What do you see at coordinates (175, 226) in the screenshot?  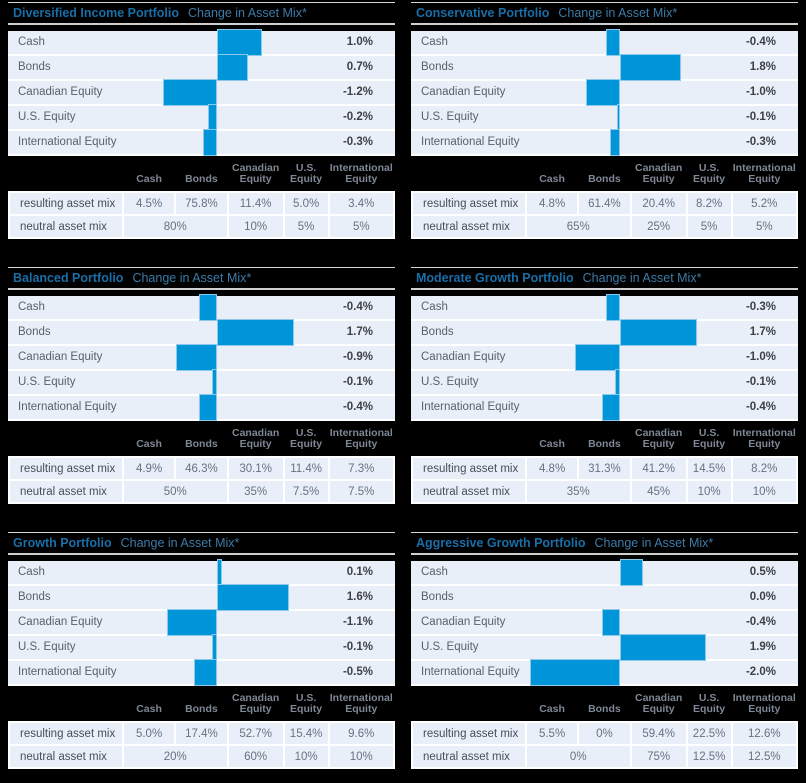 I see `mix-value-cell: 80%` at bounding box center [175, 226].